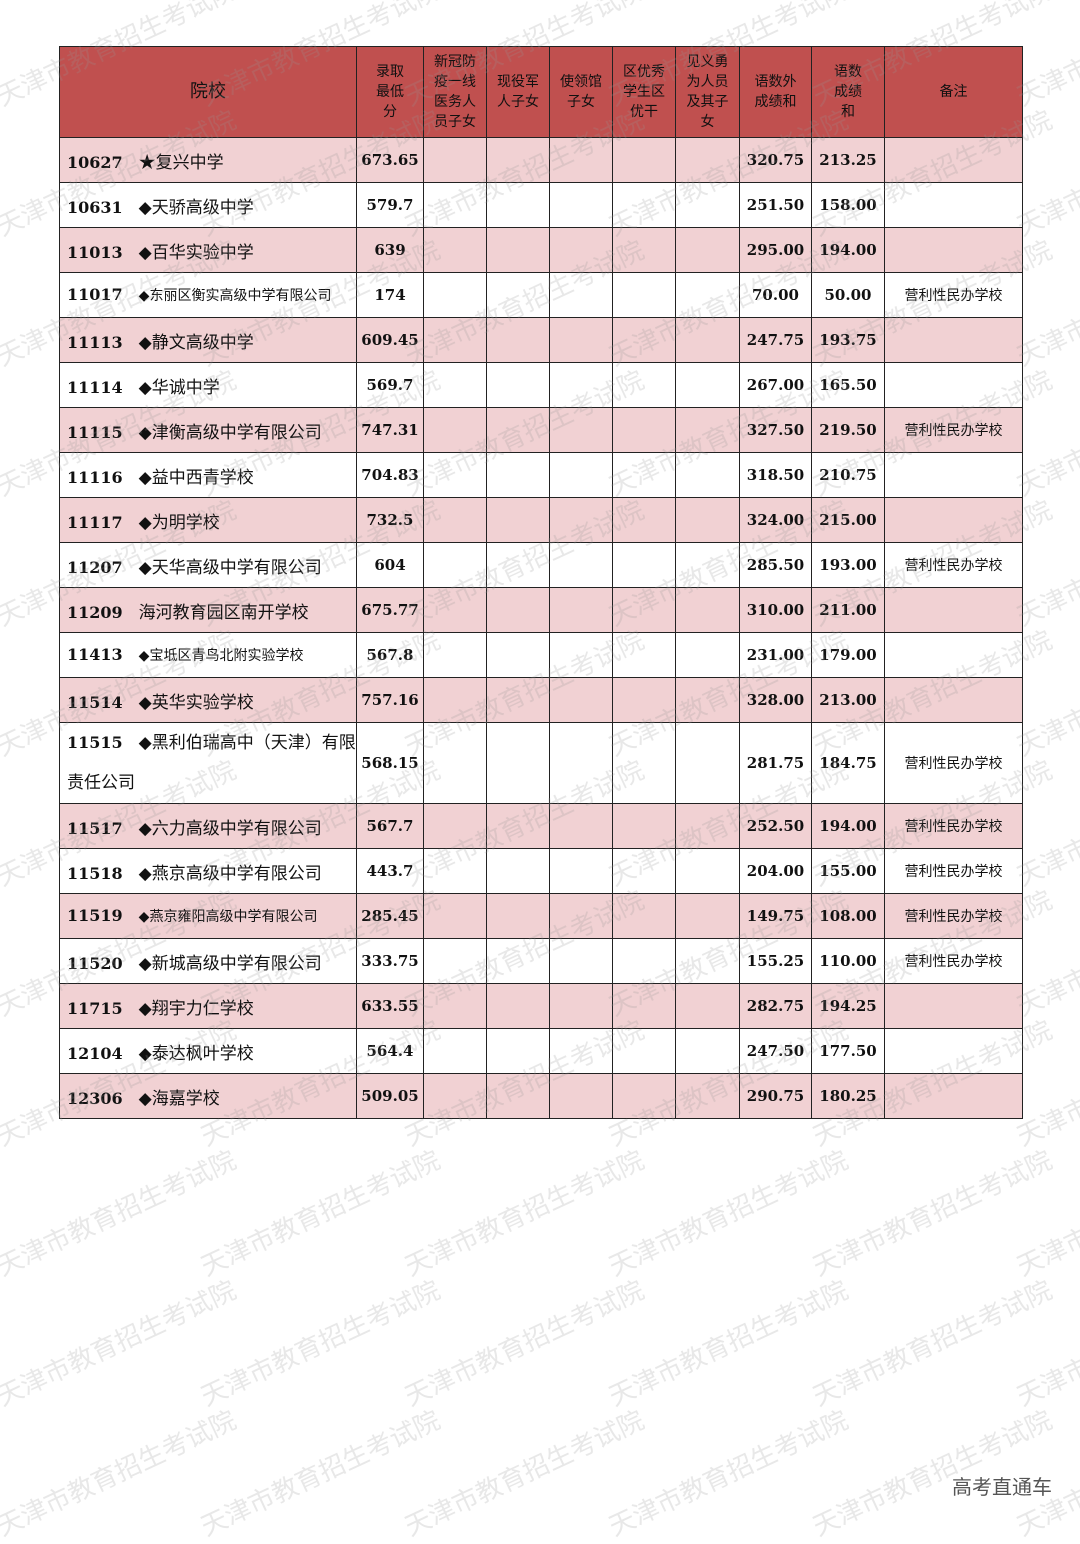 The height and width of the screenshot is (1544, 1080). What do you see at coordinates (848, 475) in the screenshot?
I see `chn-math-cell: 210.75` at bounding box center [848, 475].